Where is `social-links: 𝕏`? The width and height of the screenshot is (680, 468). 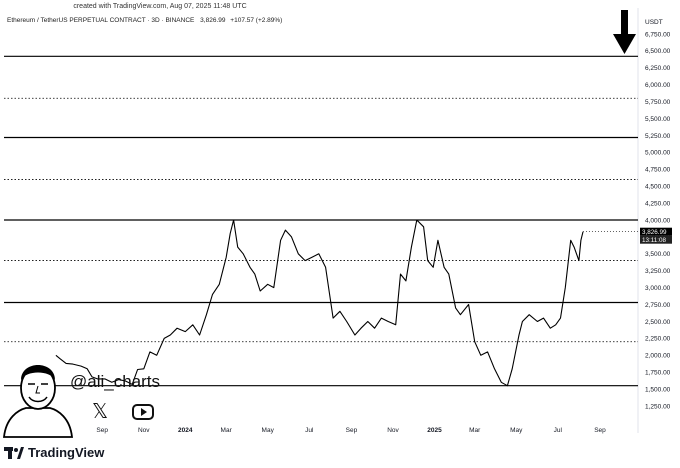 social-links: 𝕏 is located at coordinates (123, 412).